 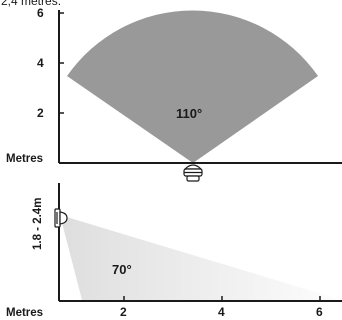 What do you see at coordinates (40, 113) in the screenshot?
I see `top-y-tick-label-2: 2` at bounding box center [40, 113].